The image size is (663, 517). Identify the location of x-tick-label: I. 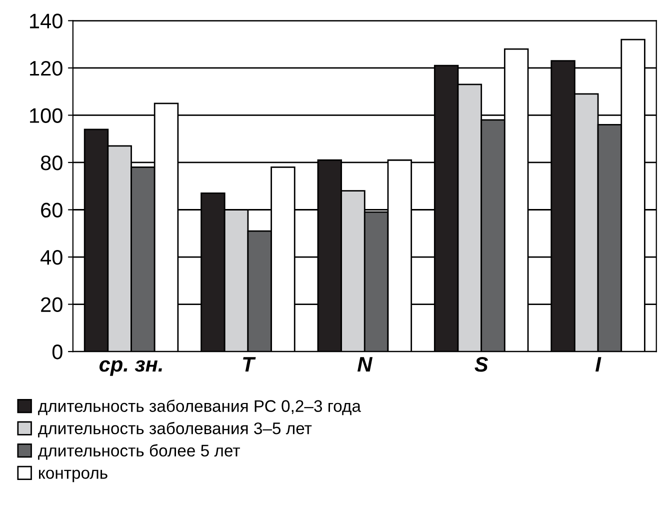
(599, 364).